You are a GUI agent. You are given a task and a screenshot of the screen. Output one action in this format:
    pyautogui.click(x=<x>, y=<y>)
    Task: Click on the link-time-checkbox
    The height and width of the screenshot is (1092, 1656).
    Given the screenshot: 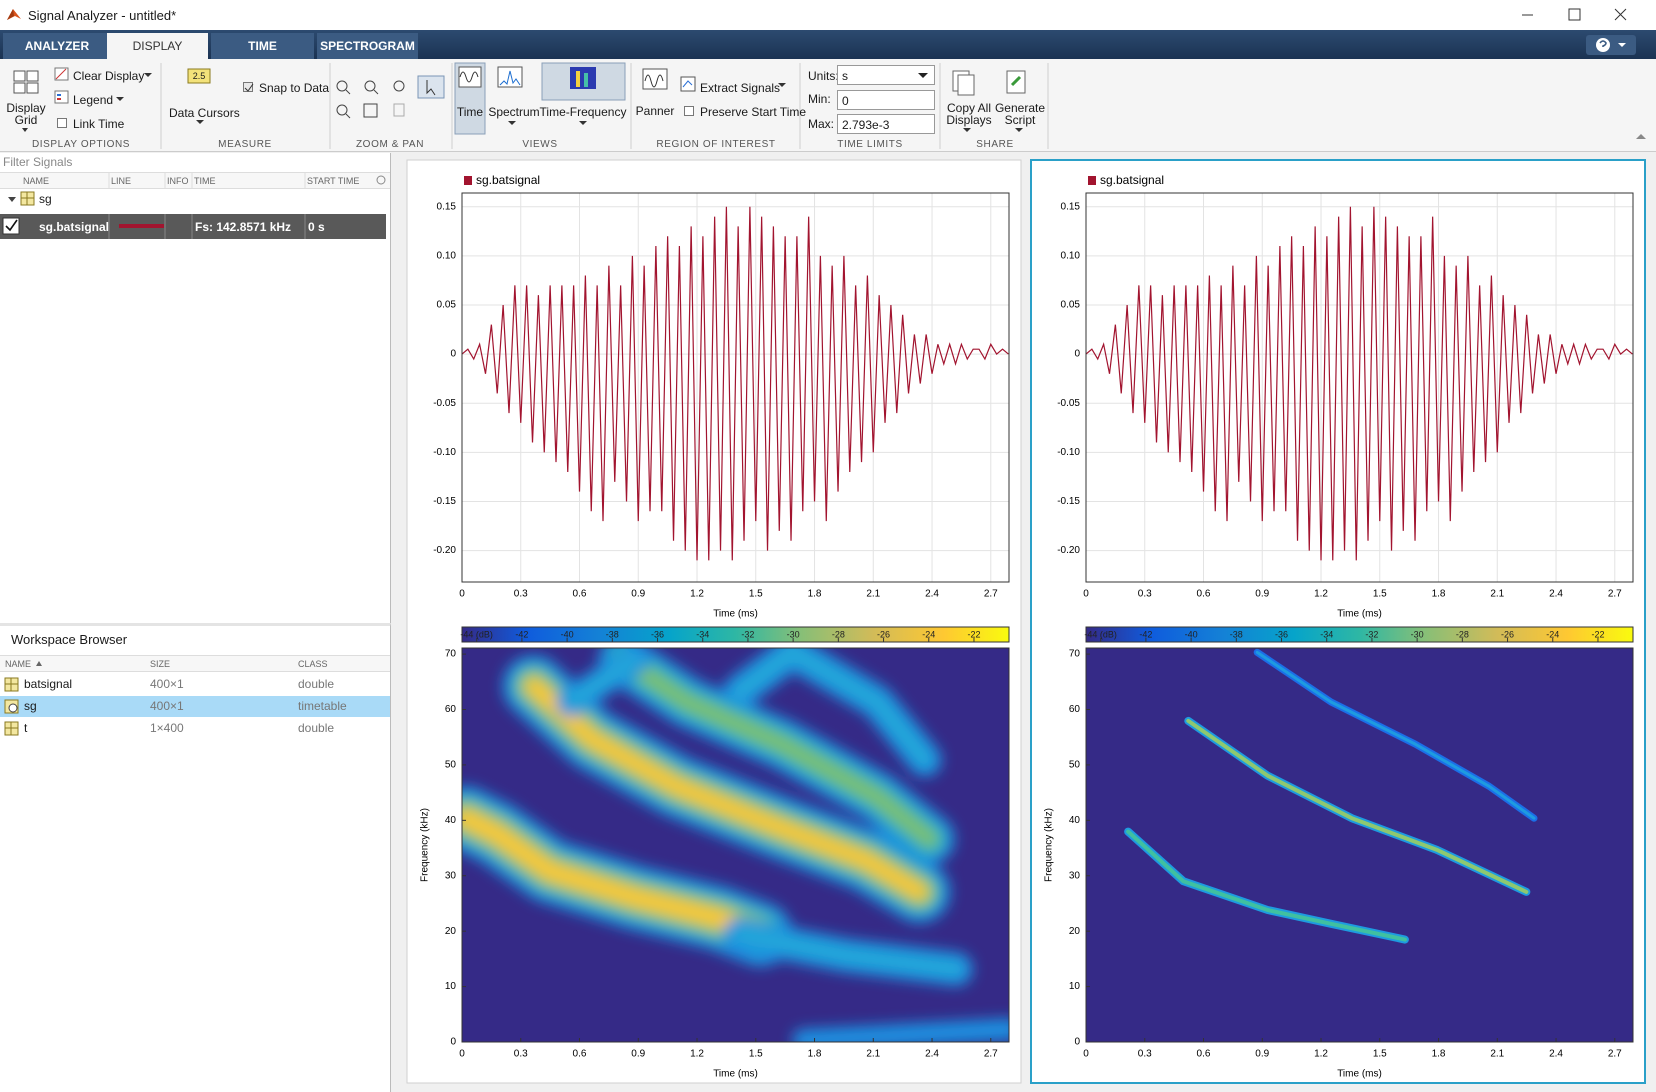 What is the action you would take?
    pyautogui.click(x=62, y=123)
    